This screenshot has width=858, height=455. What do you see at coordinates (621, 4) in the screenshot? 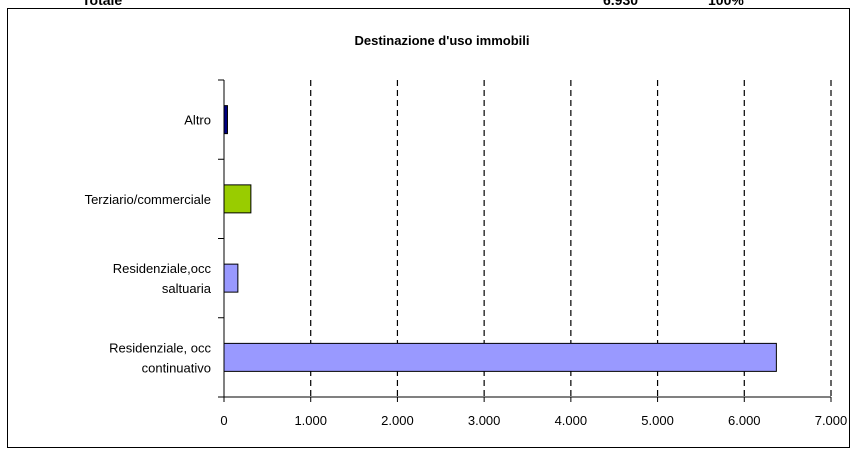
I see `total-value: 6.930` at bounding box center [621, 4].